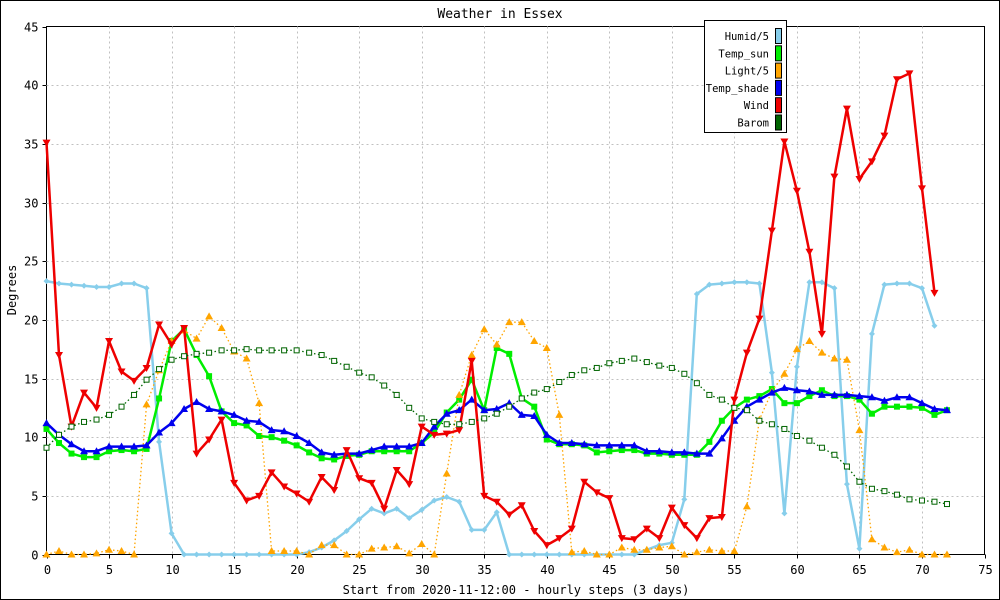 The width and height of the screenshot is (1000, 600). I want to click on x-tick-label: 55, so click(734, 570).